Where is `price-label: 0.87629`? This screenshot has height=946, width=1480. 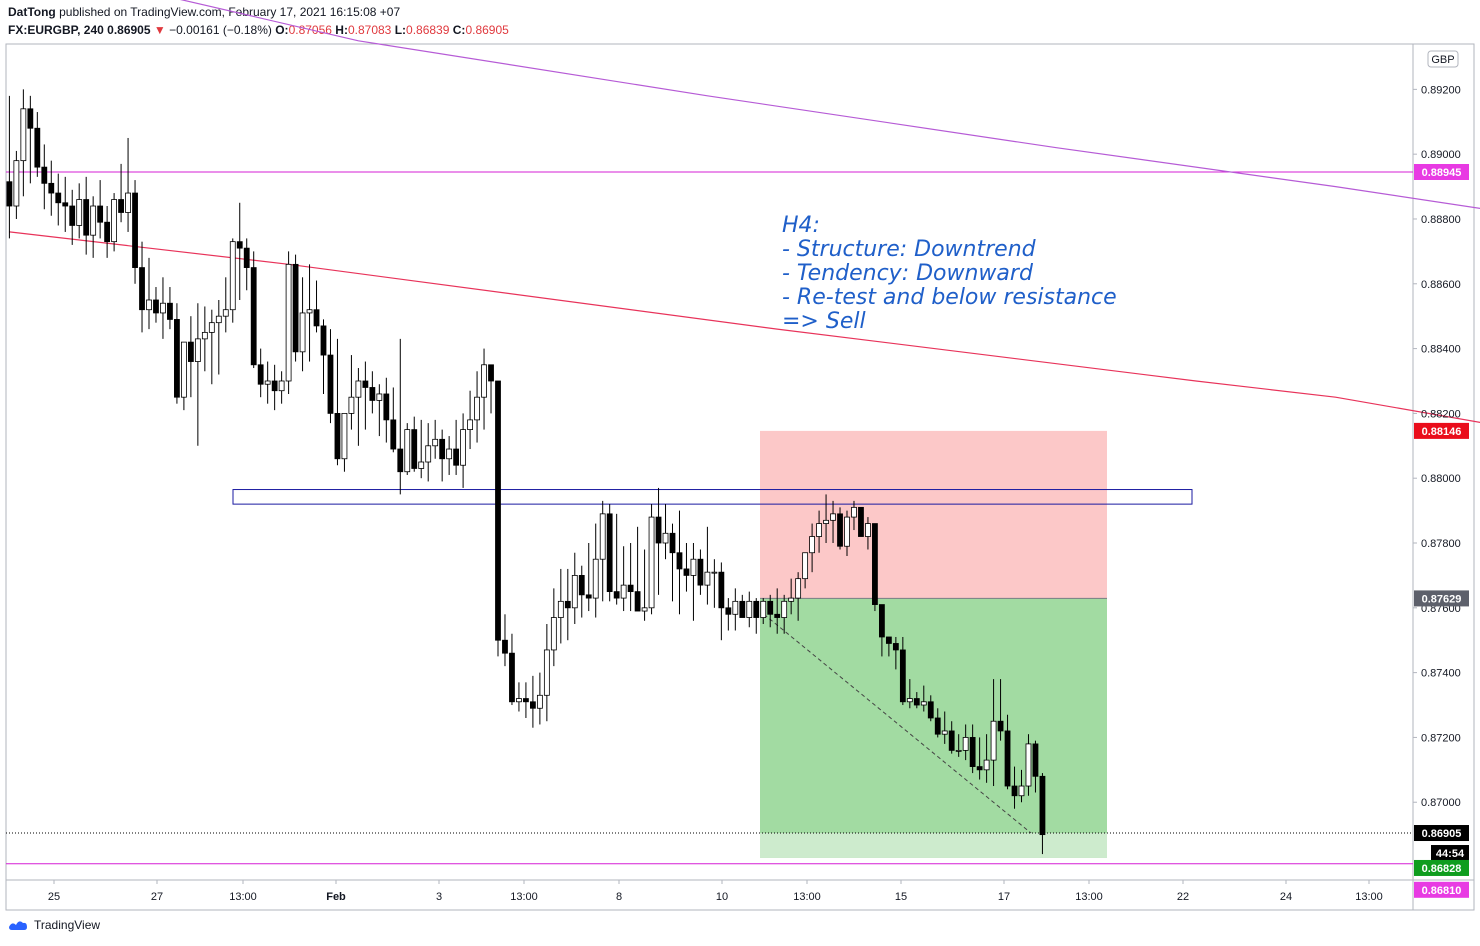 price-label: 0.87629 is located at coordinates (1442, 599).